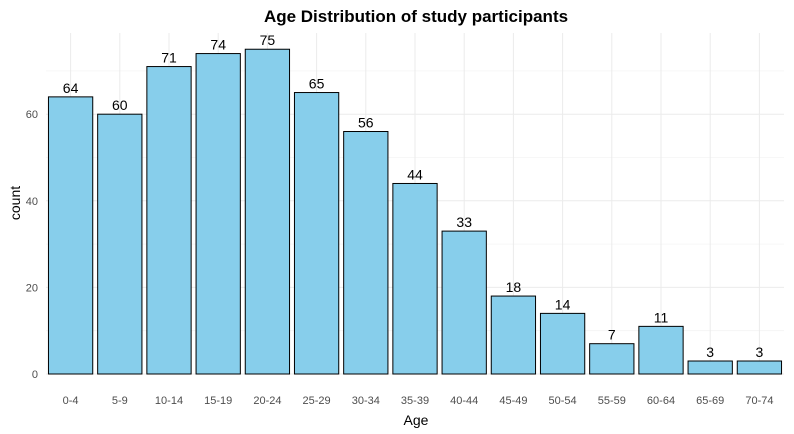 Image resolution: width=794 pixels, height=434 pixels. Describe the element at coordinates (366, 401) in the screenshot. I see `x-tick-label: 30-34` at that location.